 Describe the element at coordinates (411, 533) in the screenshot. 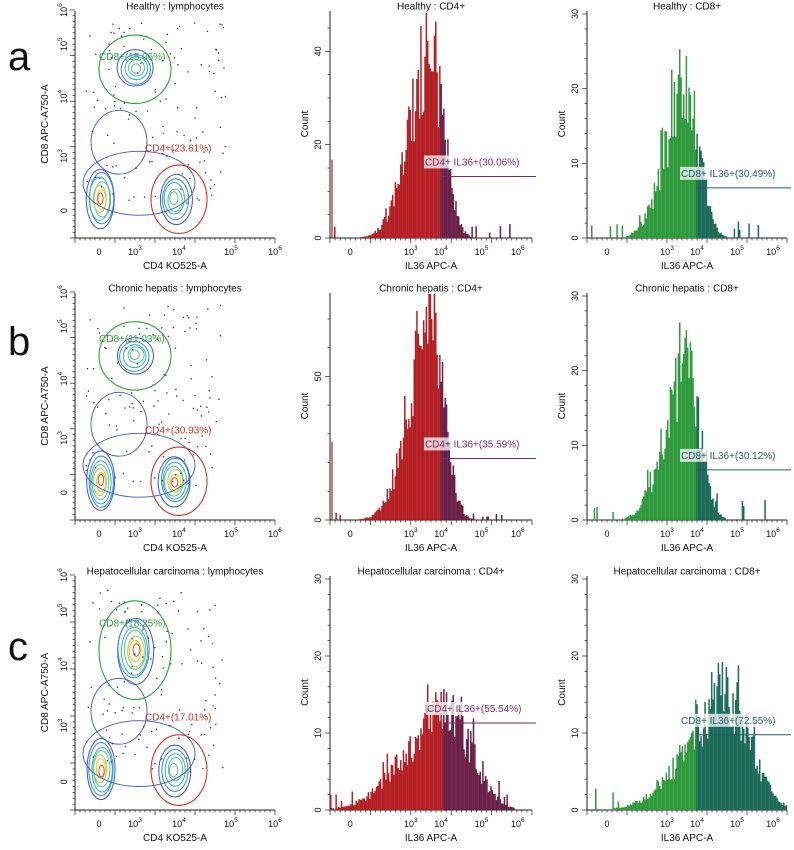

I see `x-tick-label: 10³` at that location.